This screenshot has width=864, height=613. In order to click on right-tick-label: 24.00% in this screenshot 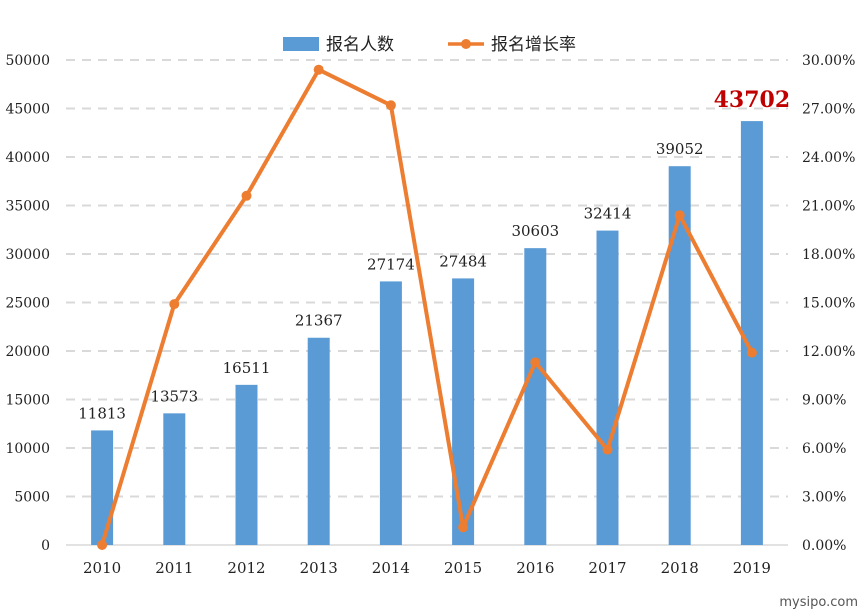, I will do `click(828, 158)`.